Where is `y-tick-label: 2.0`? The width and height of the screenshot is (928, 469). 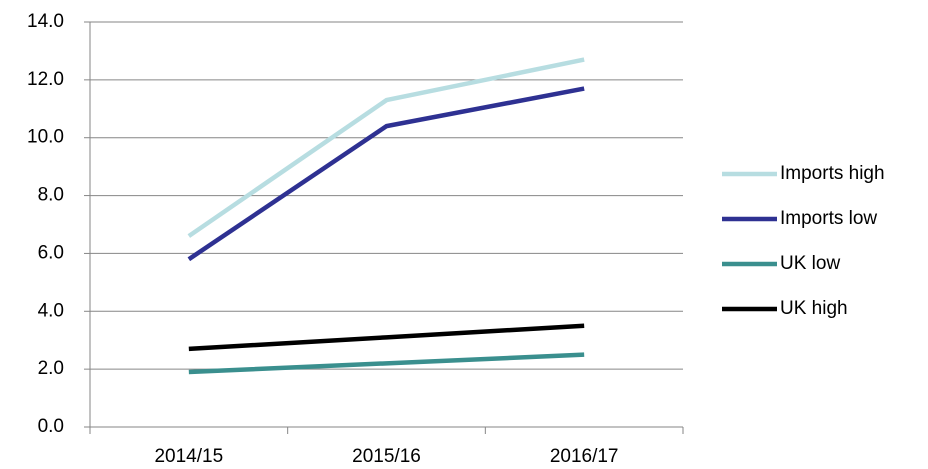 y-tick-label: 2.0 is located at coordinates (51, 368).